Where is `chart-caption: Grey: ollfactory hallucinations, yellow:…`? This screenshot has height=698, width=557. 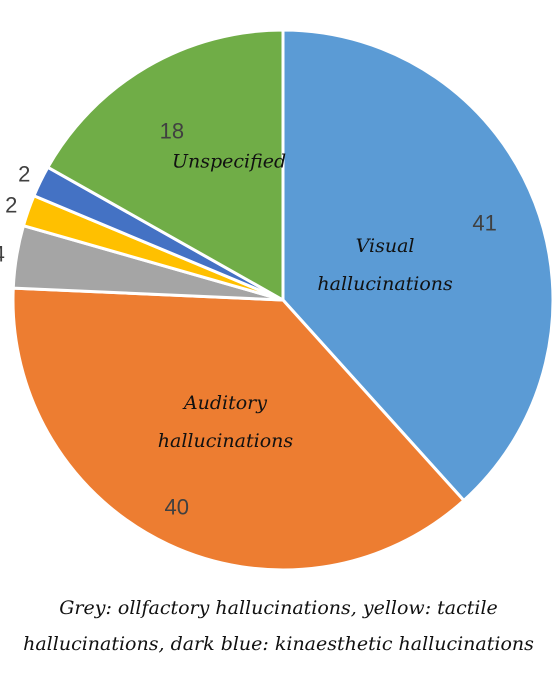
chart-caption: Grey: ollfactory hallucinations, yellow:… is located at coordinates (278, 626).